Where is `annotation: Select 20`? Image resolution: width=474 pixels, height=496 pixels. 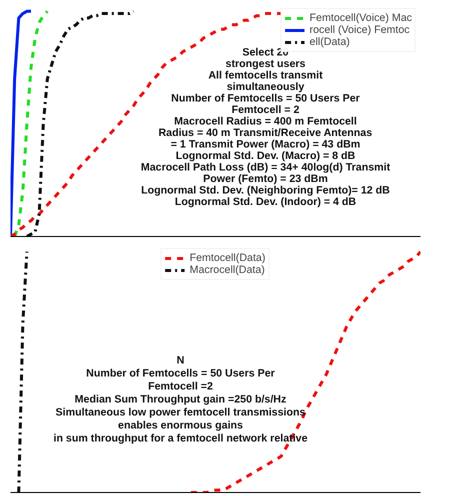
annotation: Select 20 is located at coordinates (265, 52).